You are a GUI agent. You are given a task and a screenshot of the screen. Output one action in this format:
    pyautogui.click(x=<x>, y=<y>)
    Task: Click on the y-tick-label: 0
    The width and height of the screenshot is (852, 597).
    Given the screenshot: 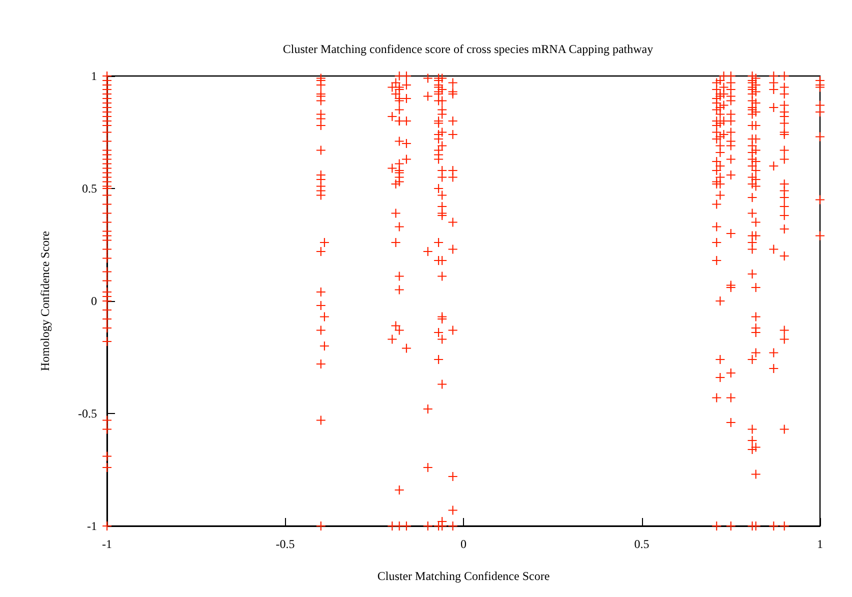 What is the action you would take?
    pyautogui.click(x=94, y=301)
    